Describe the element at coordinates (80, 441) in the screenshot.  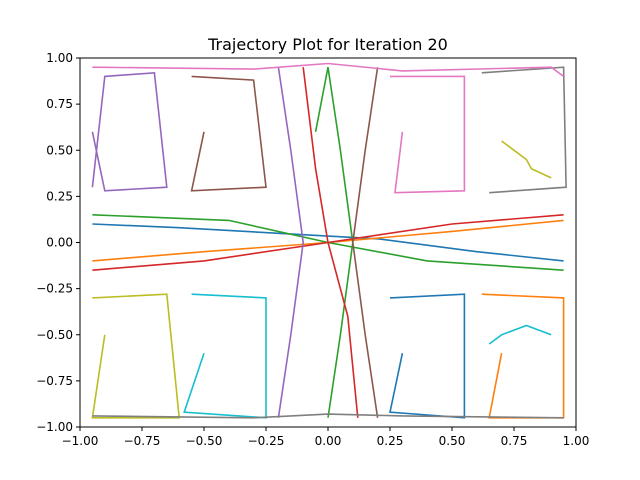
I see `x-tick-label: −1.00` at that location.